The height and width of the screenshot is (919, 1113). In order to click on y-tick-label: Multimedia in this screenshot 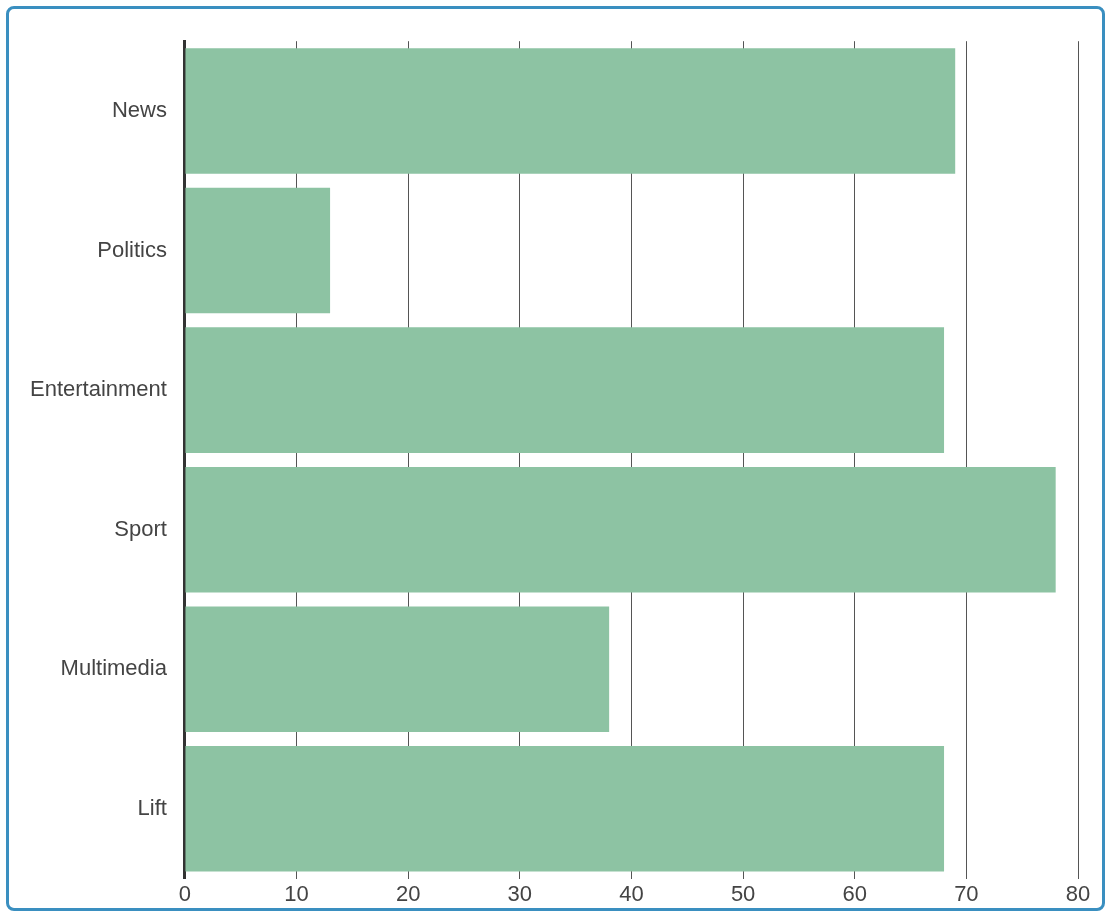, I will do `click(114, 668)`.